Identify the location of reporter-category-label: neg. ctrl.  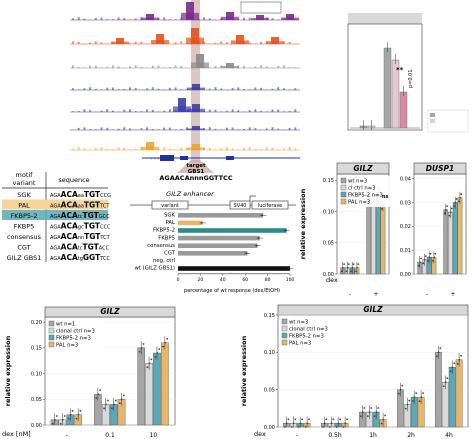
(164, 261).